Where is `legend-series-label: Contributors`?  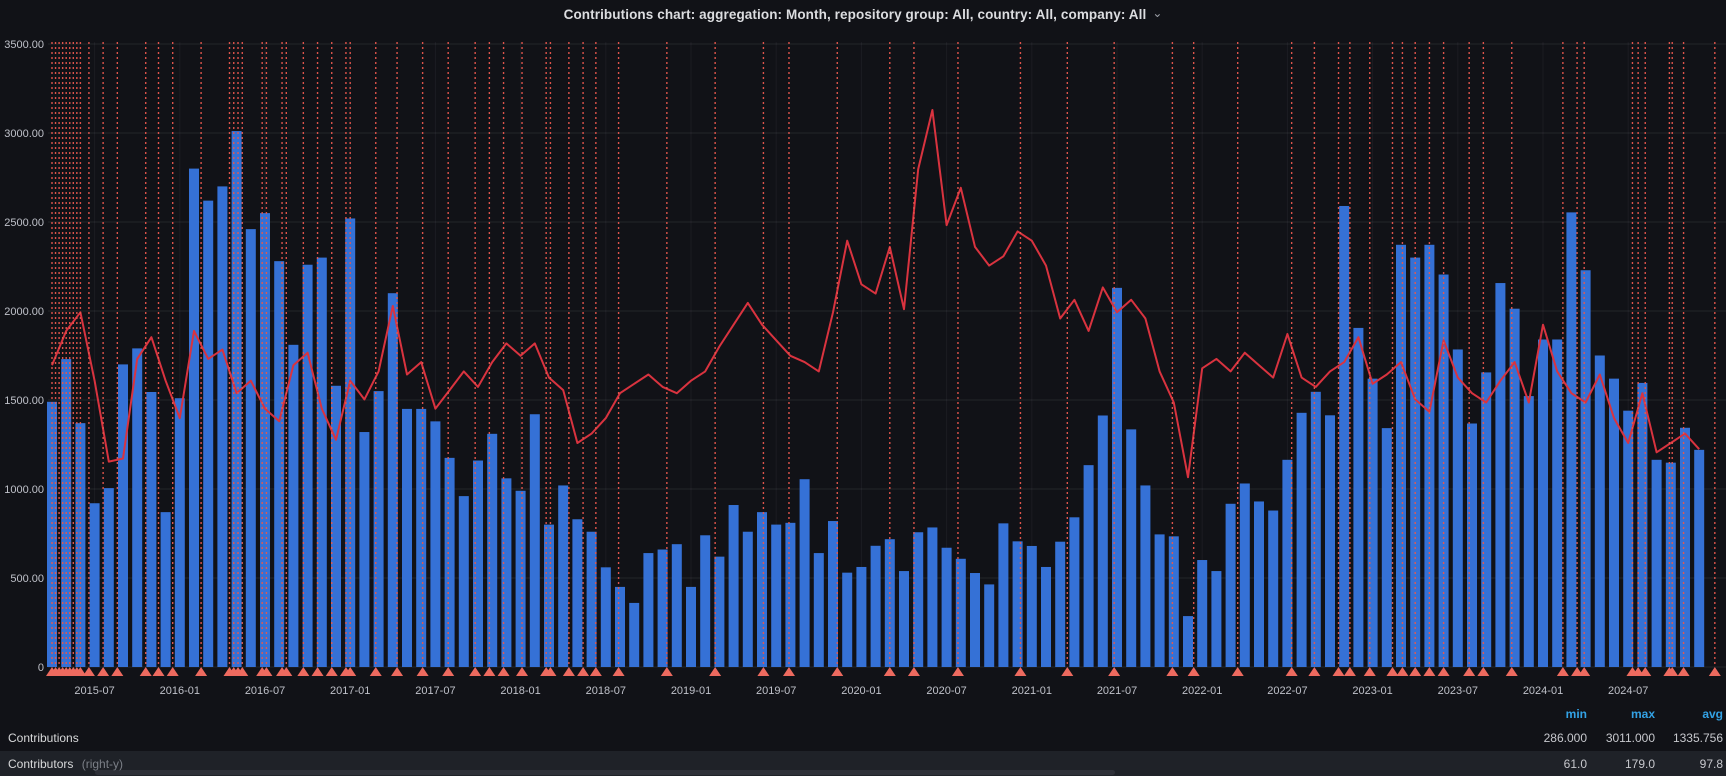 legend-series-label: Contributors is located at coordinates (41, 763).